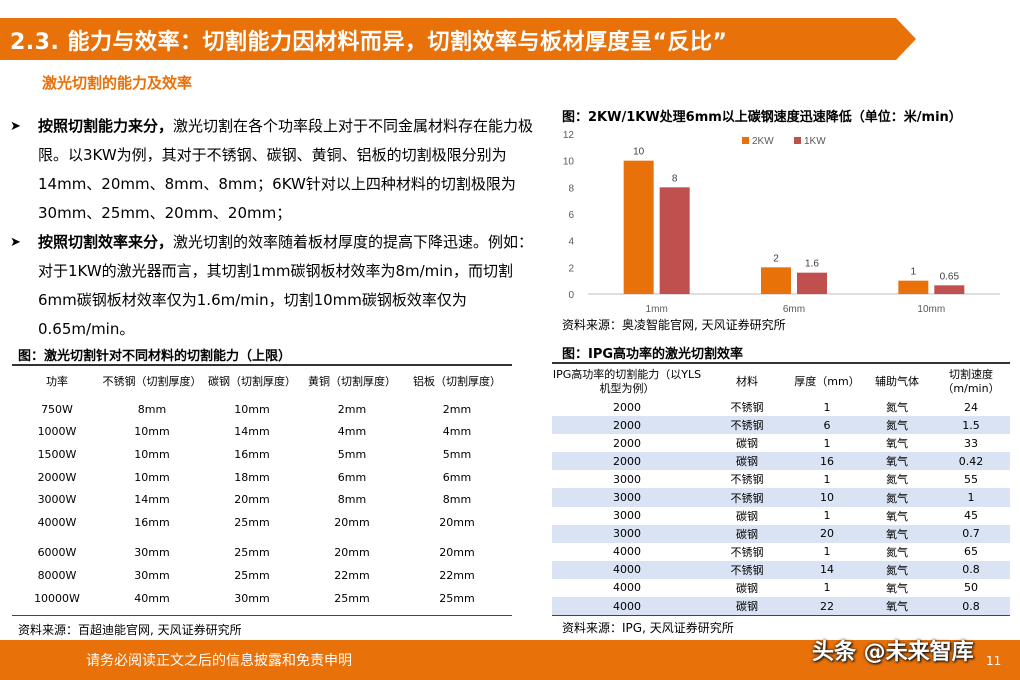 This screenshot has height=680, width=1020. I want to click on column-header: 材料, so click(747, 381).